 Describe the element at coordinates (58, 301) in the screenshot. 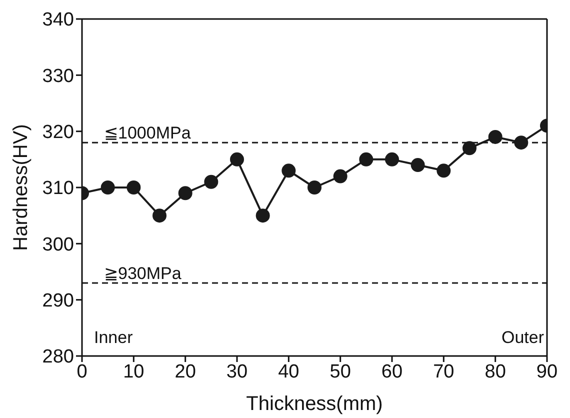

I see `y-tick-label: 290` at that location.